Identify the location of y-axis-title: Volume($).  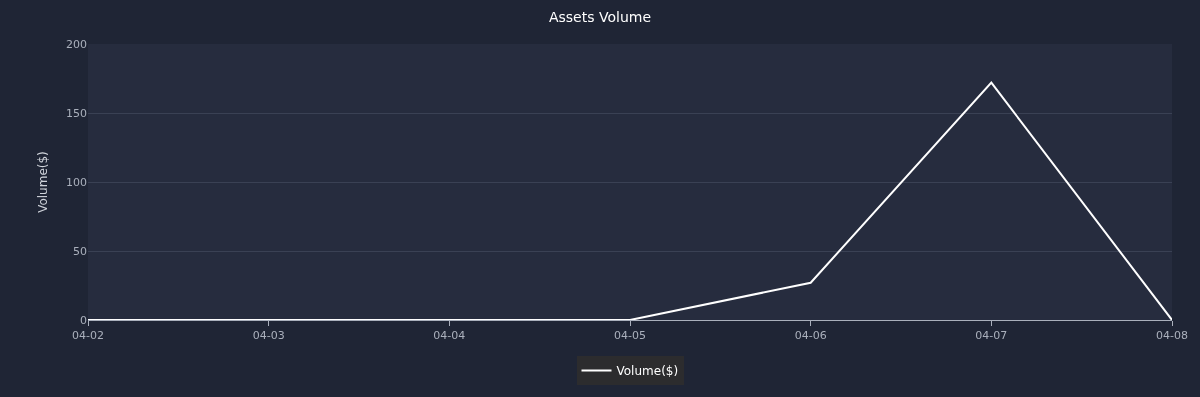
(43, 182).